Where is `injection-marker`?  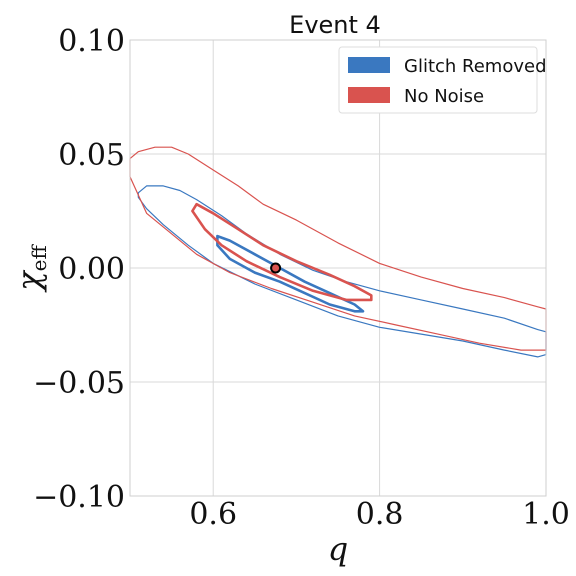 injection-marker is located at coordinates (276, 268).